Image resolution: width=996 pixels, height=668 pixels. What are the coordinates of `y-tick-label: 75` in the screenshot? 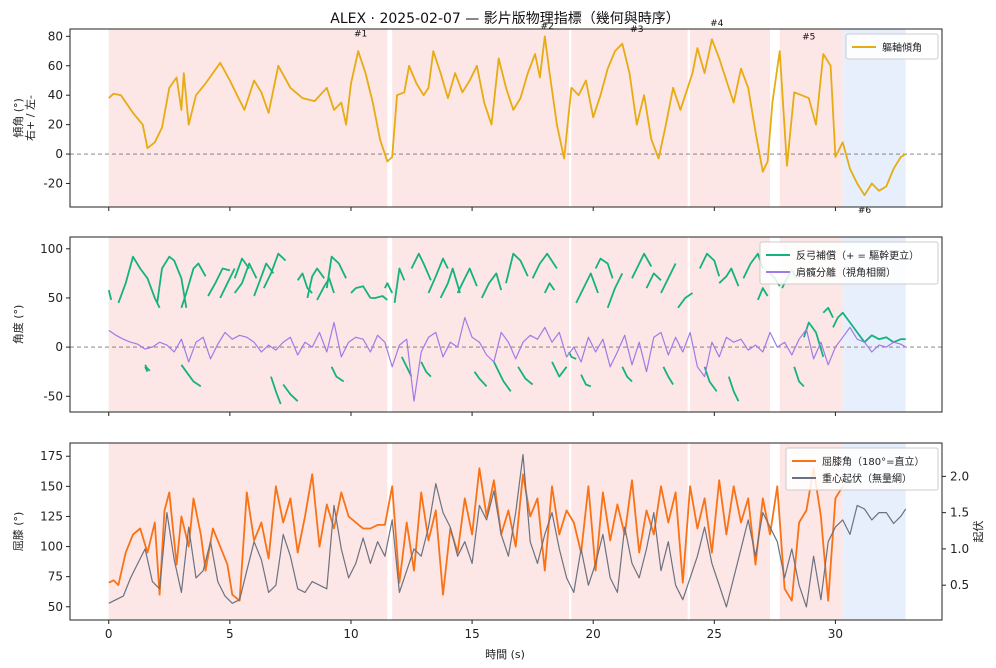 It's located at (55, 577).